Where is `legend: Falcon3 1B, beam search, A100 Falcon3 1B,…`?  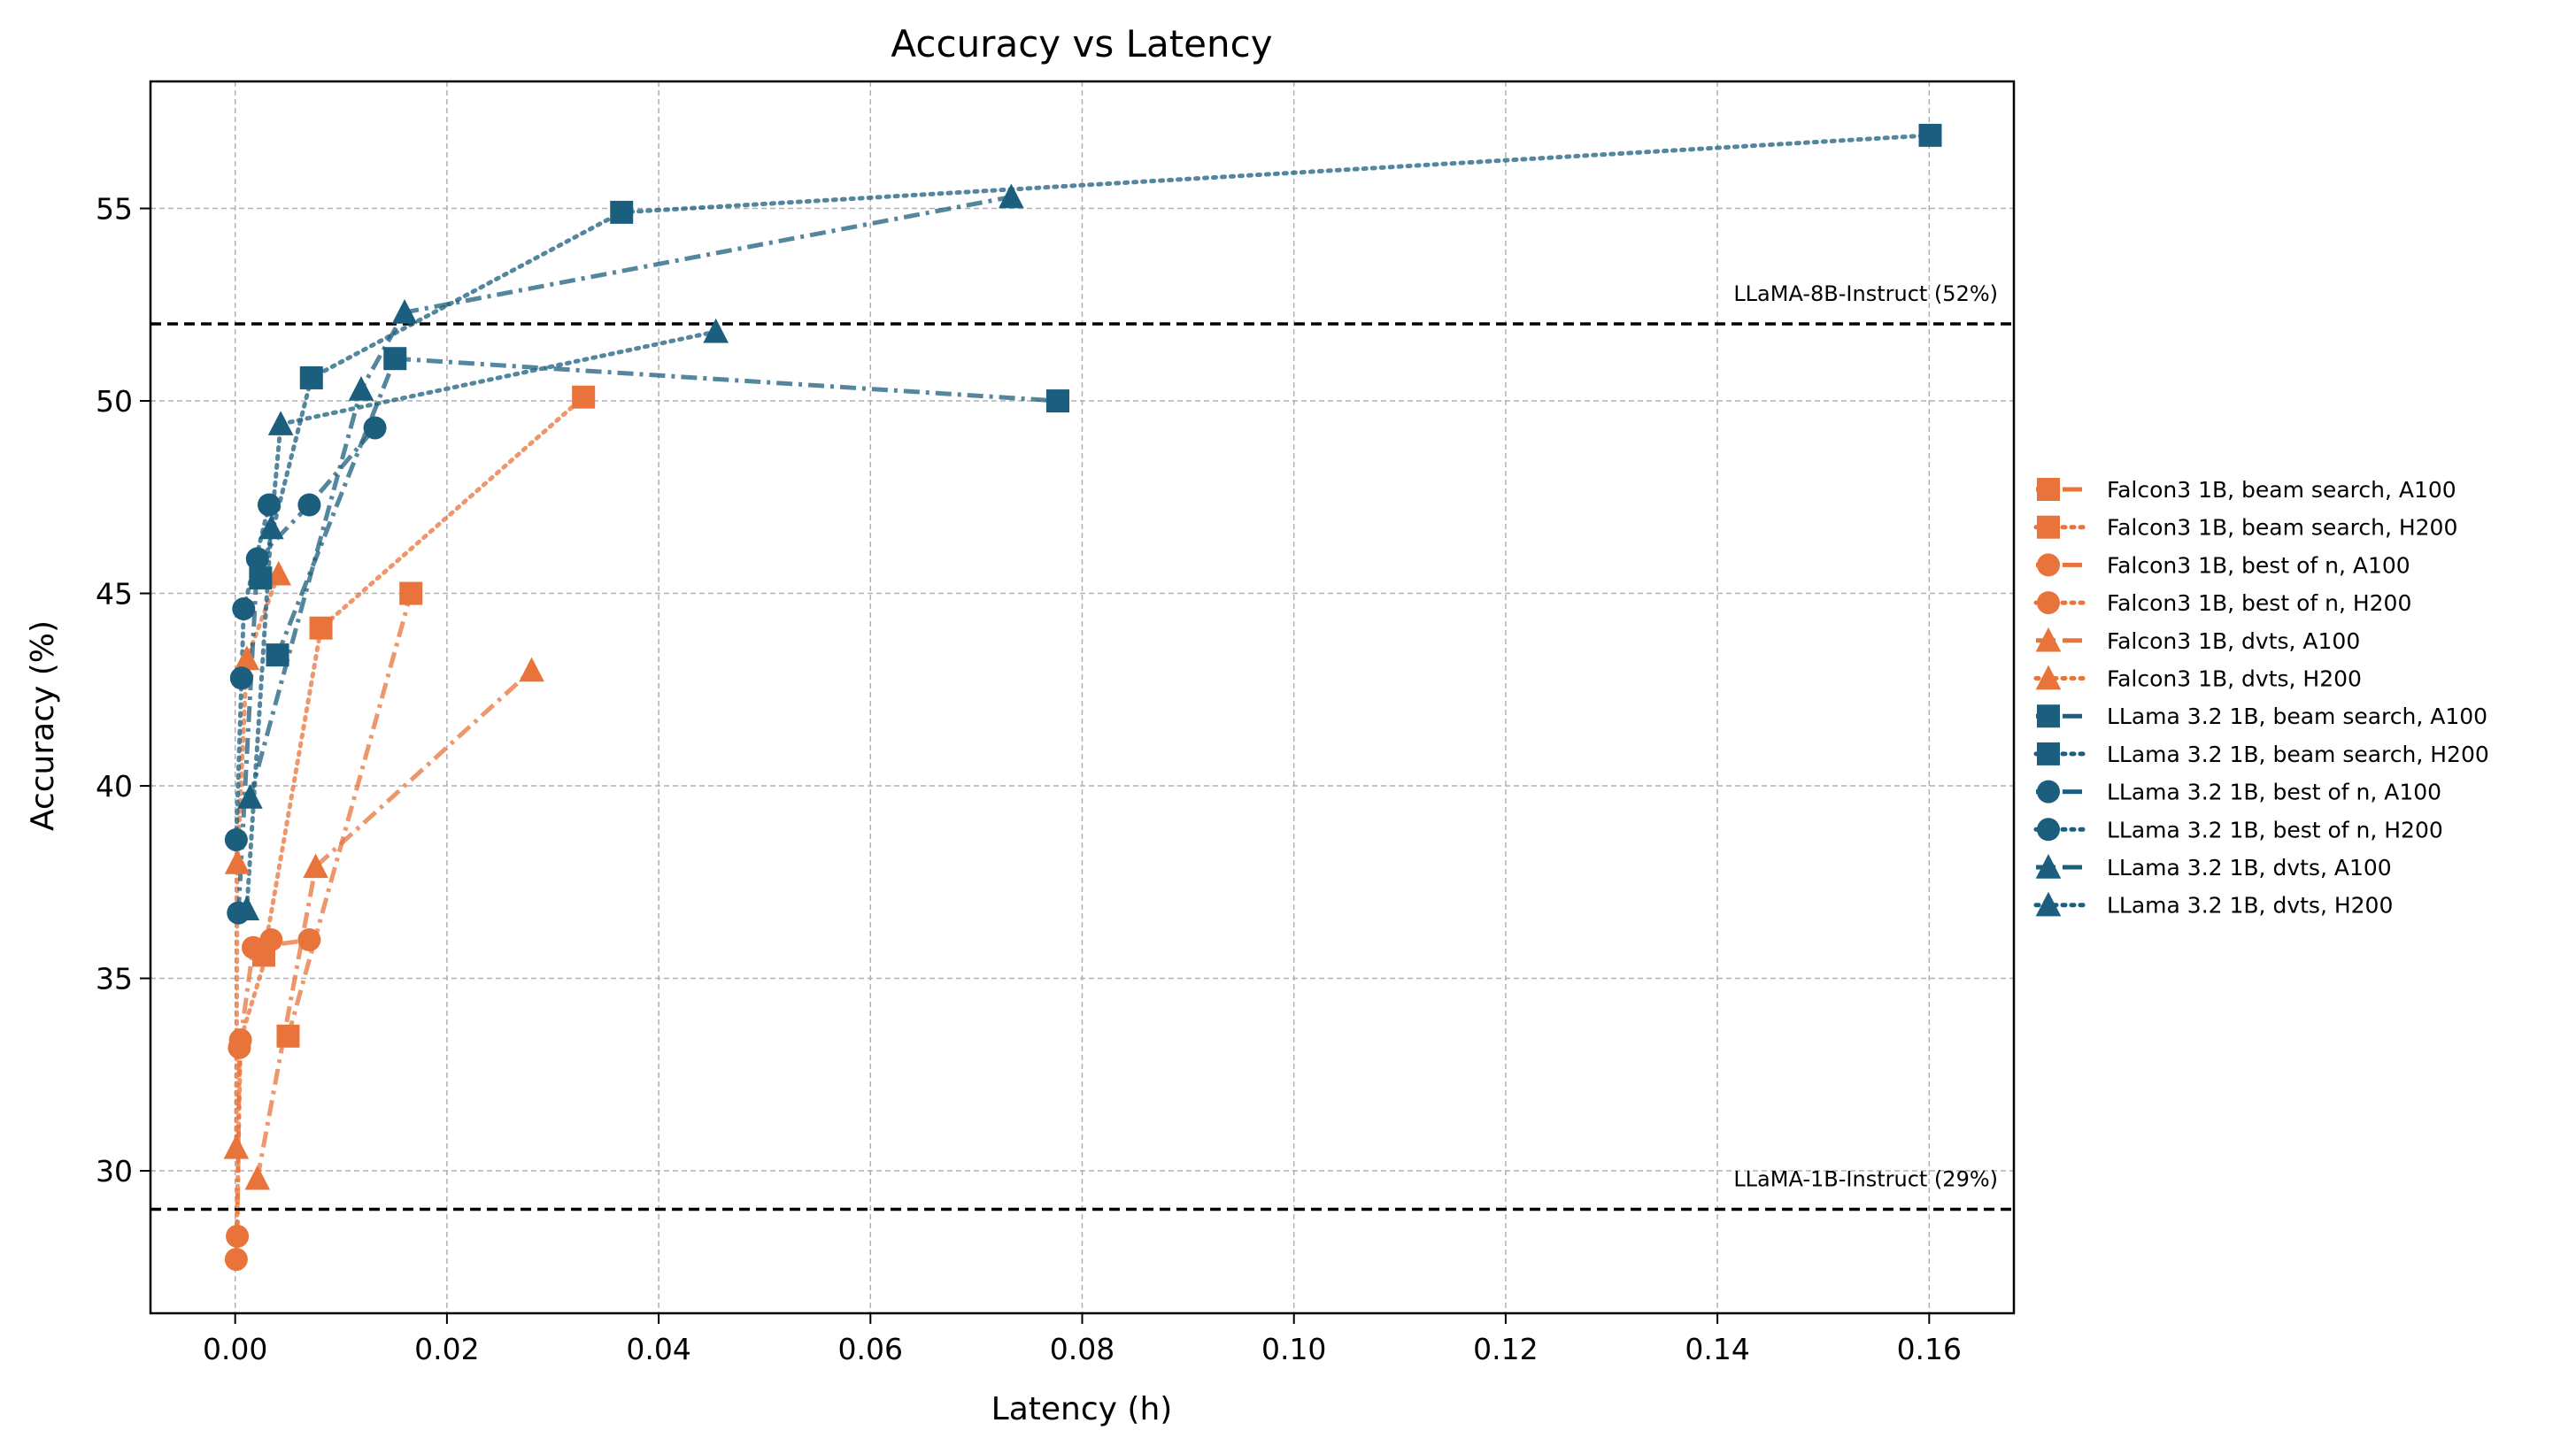 legend: Falcon3 1B, beam search, A100 Falcon3 1B,… is located at coordinates (2261, 698).